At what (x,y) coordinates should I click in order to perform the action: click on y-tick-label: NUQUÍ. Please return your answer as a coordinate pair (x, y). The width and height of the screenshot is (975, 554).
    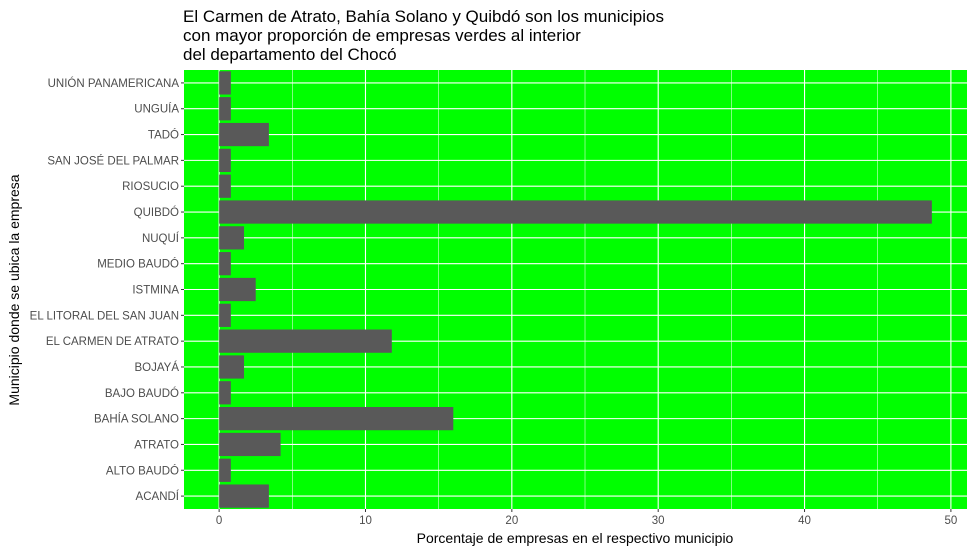
    Looking at the image, I should click on (161, 238).